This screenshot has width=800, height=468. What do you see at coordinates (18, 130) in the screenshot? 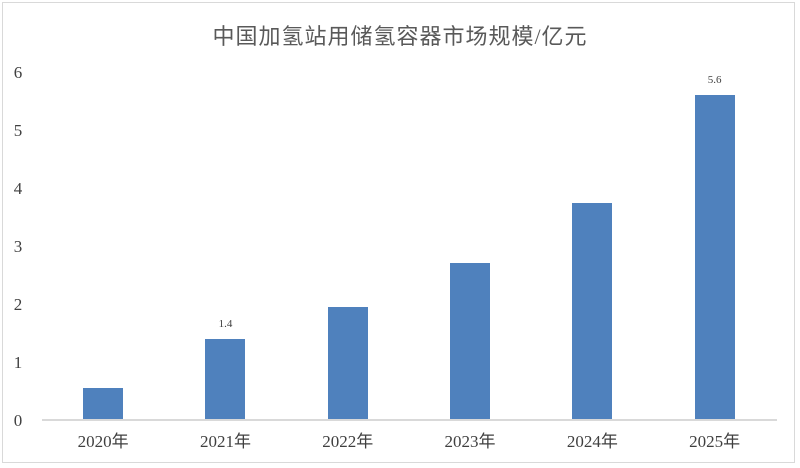
I see `y-tick-label: 5` at bounding box center [18, 130].